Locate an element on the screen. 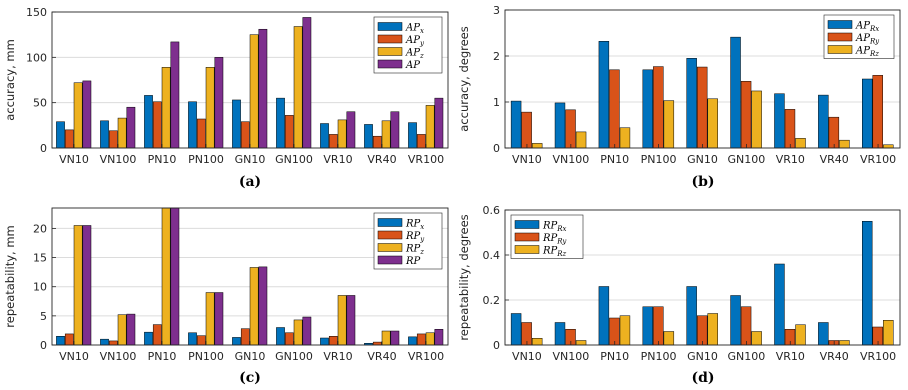 This screenshot has height=390, width=908. legend-entry: AP is located at coordinates (412, 65).